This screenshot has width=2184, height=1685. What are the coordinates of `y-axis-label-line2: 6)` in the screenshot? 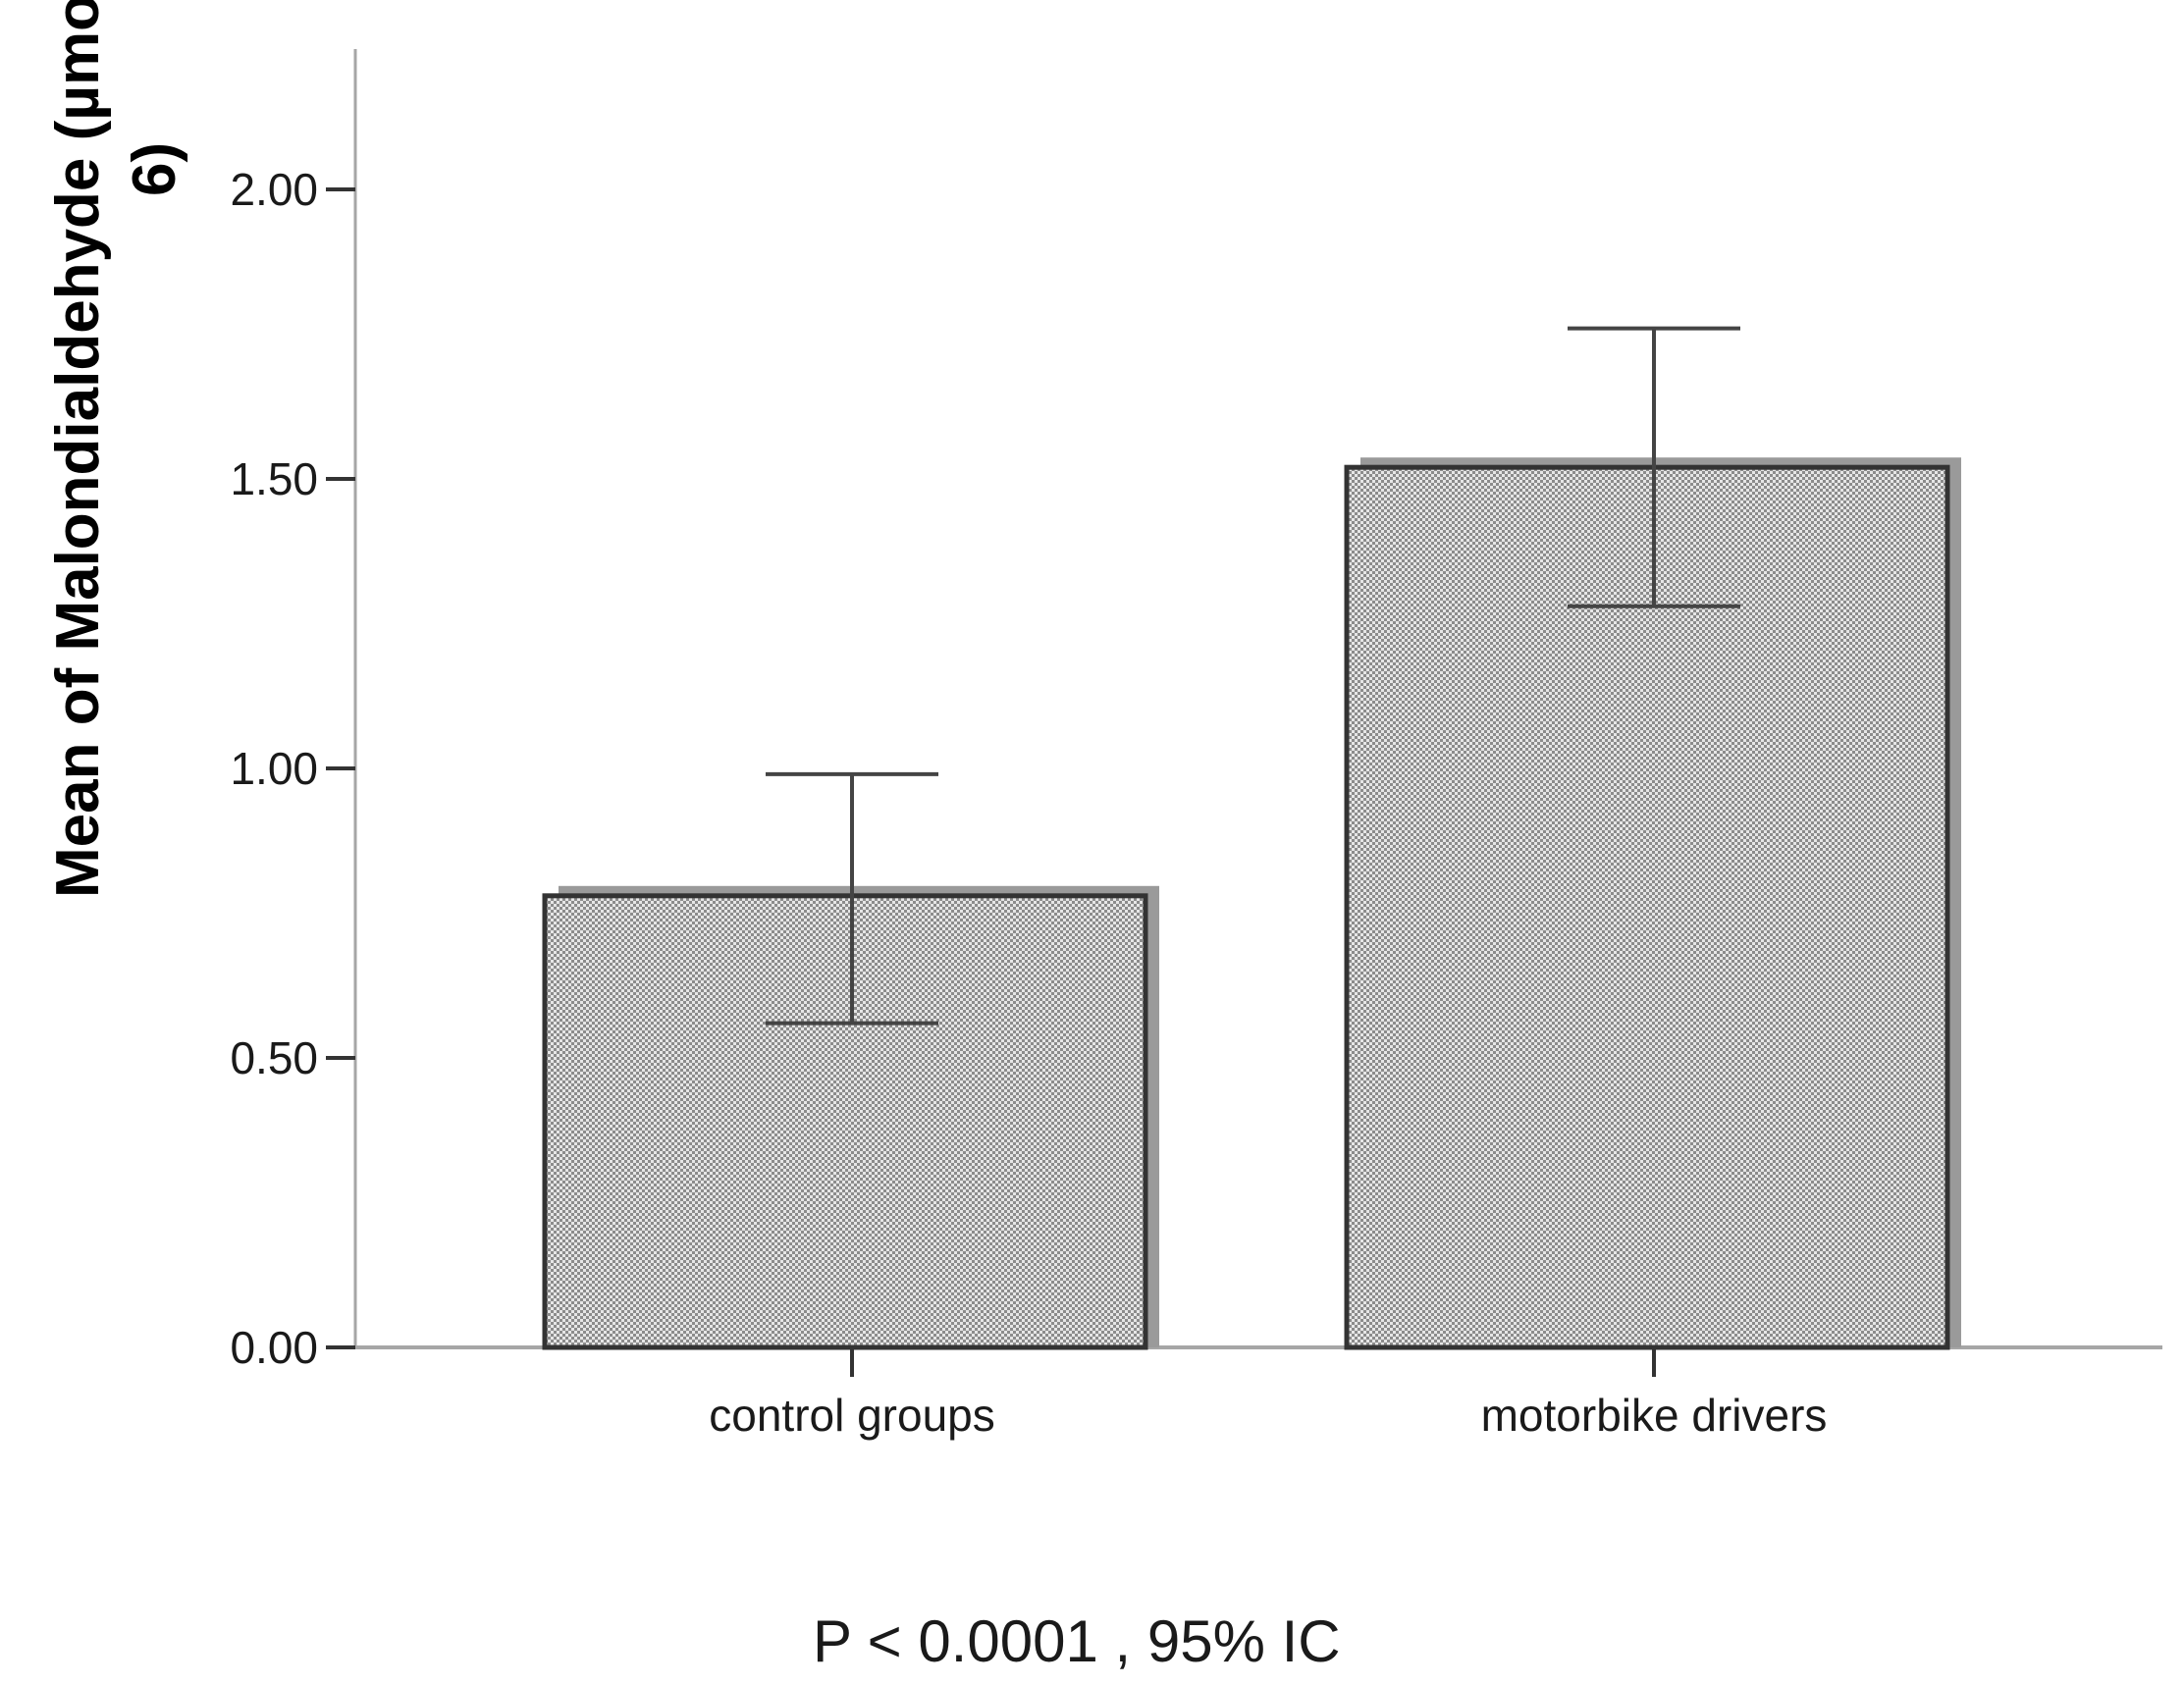 It's located at (154, 169).